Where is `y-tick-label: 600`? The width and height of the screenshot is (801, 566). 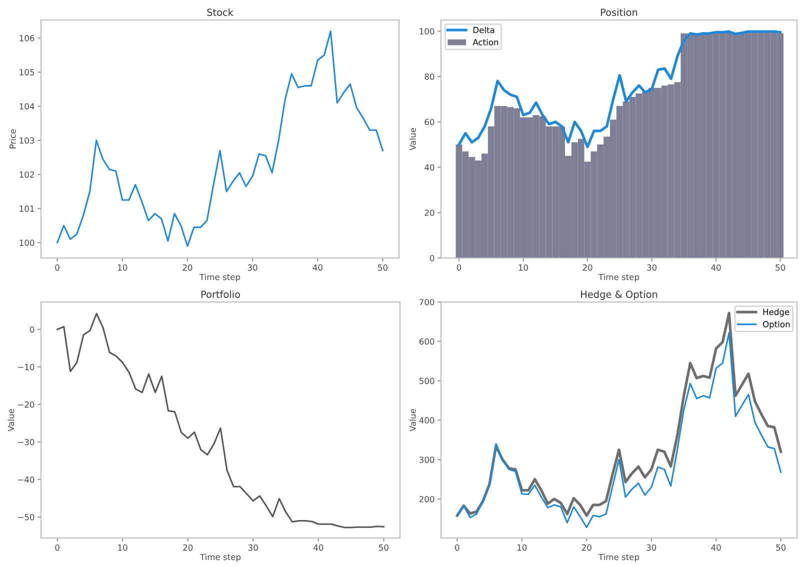 y-tick-label: 600 is located at coordinates (426, 341).